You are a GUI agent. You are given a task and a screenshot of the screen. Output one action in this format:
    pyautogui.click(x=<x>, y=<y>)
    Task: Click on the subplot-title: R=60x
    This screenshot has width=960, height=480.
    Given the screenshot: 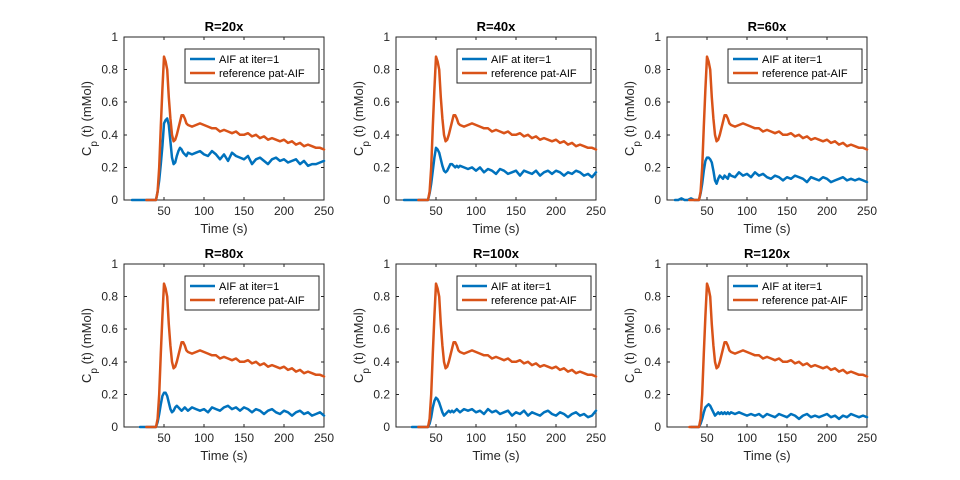 What is the action you would take?
    pyautogui.click(x=767, y=26)
    